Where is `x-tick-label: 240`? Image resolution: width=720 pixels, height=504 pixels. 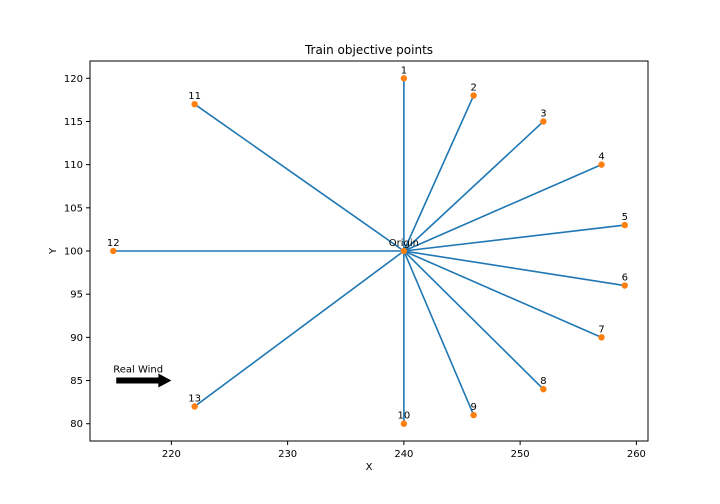
x-tick-label: 240 is located at coordinates (403, 454).